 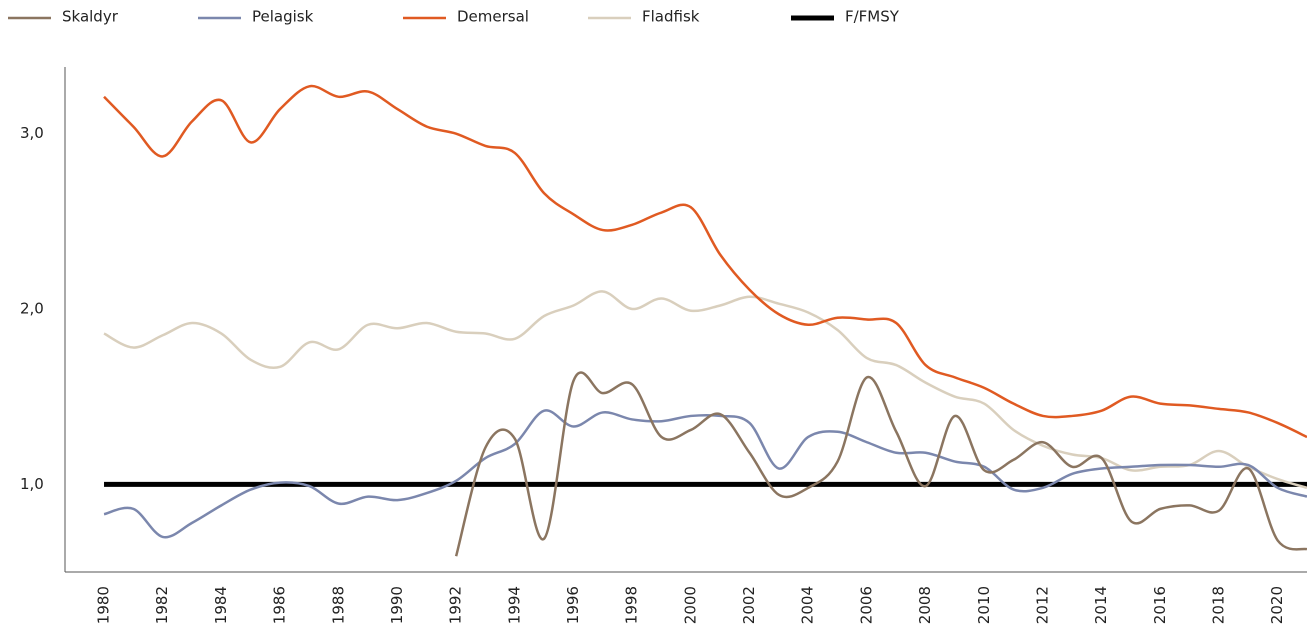 I want to click on x-tick-label: 1982, so click(x=162, y=605).